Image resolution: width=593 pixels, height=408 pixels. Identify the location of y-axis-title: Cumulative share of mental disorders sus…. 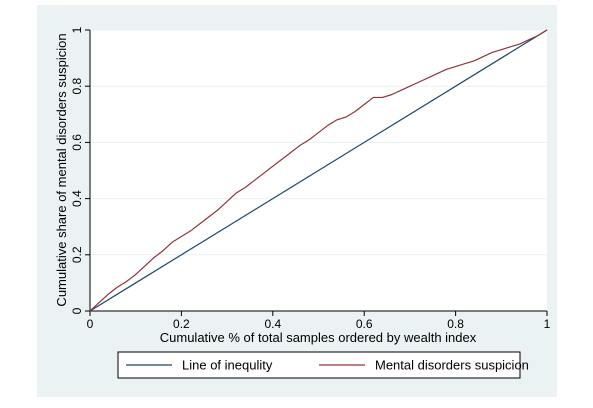
(61, 169).